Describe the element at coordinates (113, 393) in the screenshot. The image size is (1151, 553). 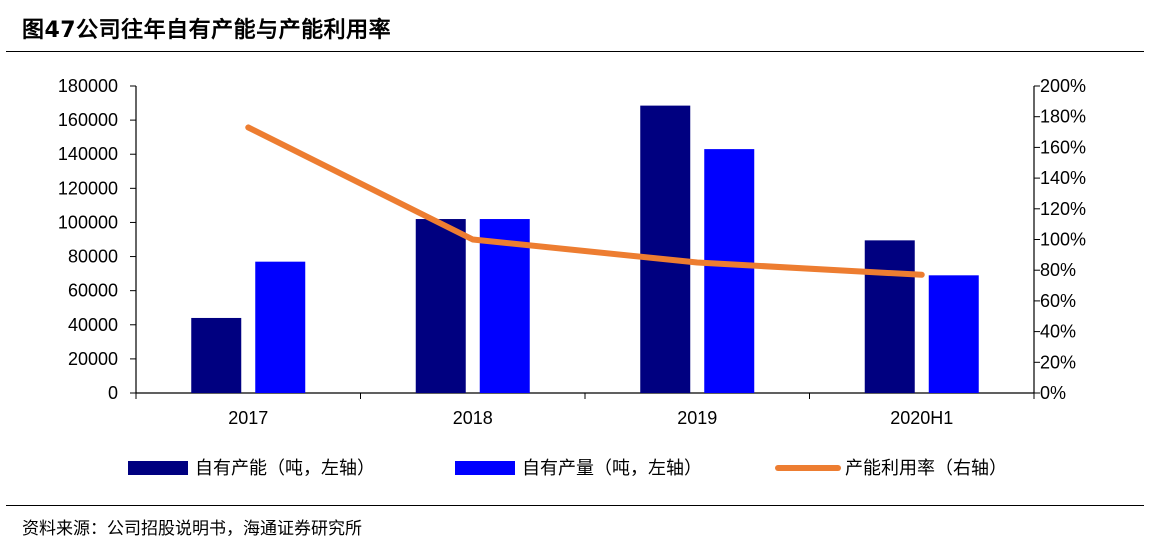
I see `left-tick-label: 0` at that location.